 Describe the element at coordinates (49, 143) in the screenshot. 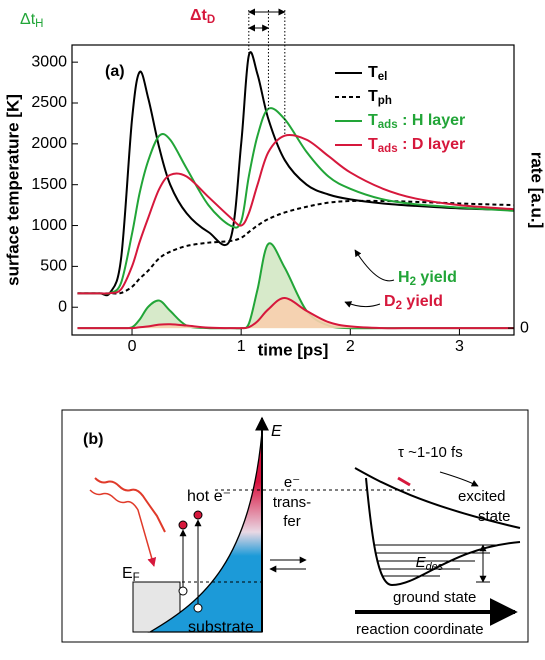

I see `y-tick-label: 2000` at that location.